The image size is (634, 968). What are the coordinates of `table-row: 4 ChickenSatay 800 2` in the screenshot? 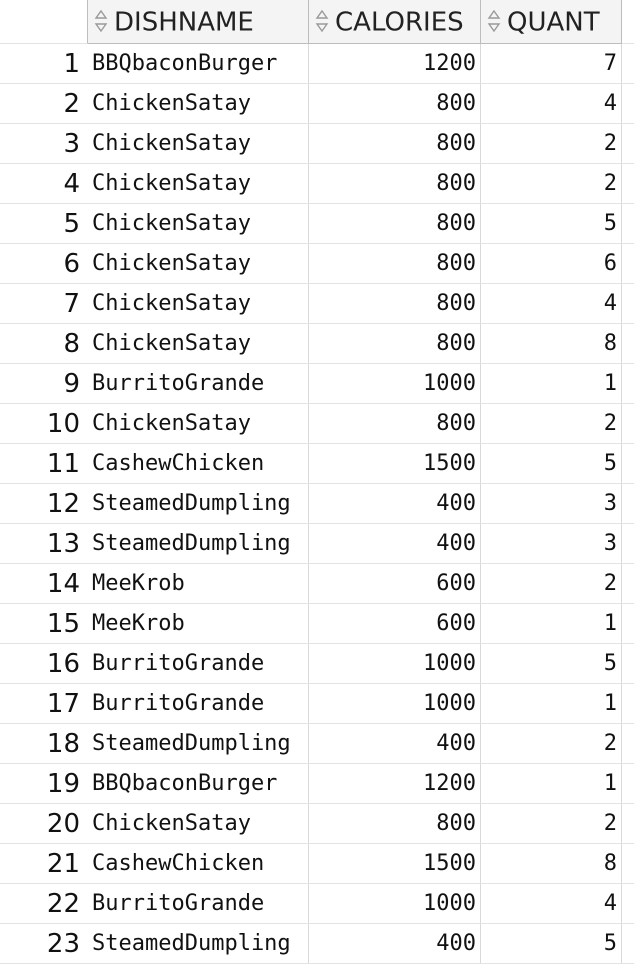 It's located at (317, 184).